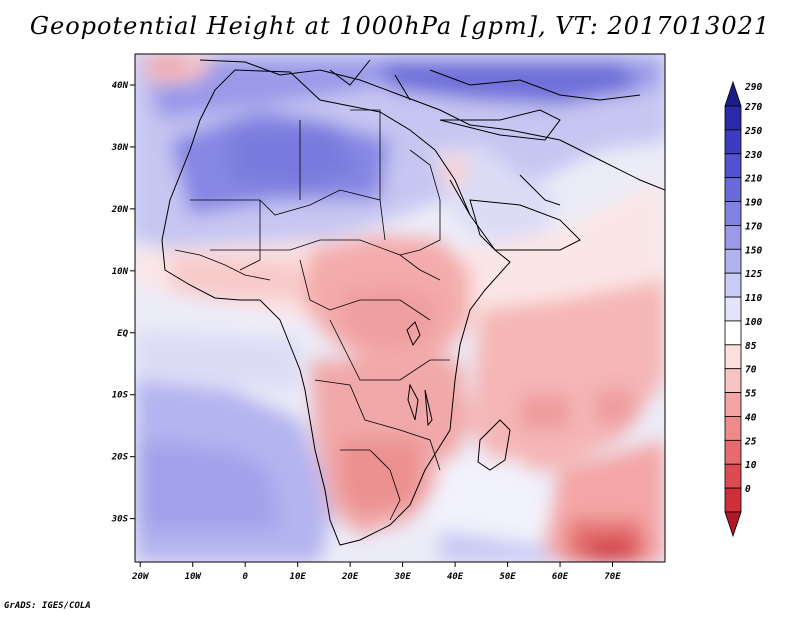 The height and width of the screenshot is (618, 800). Describe the element at coordinates (751, 394) in the screenshot. I see `colorbar-label: 55` at that location.